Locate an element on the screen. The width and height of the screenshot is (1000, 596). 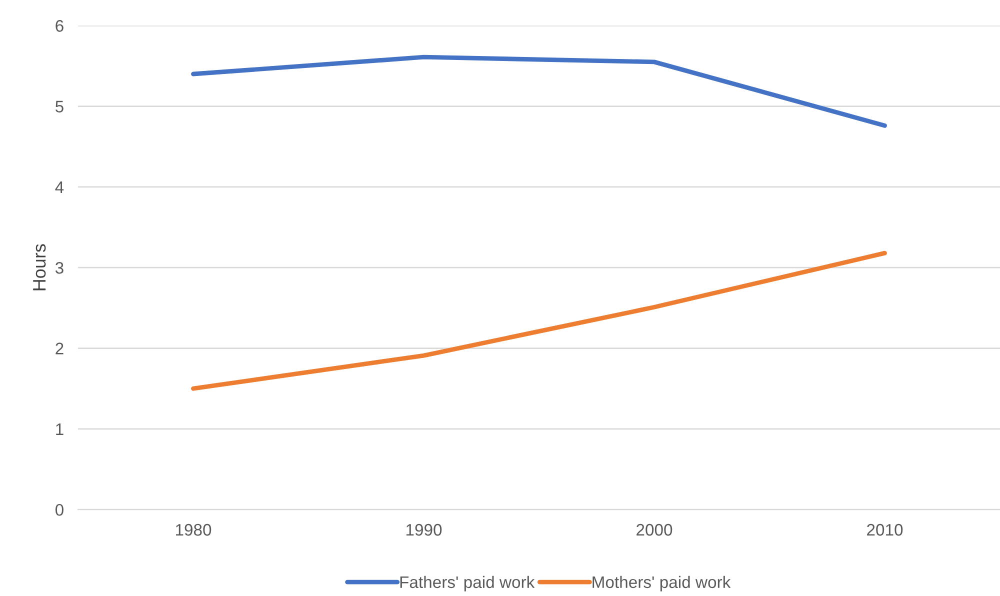
legend-label: Mothers' paid work is located at coordinates (661, 584).